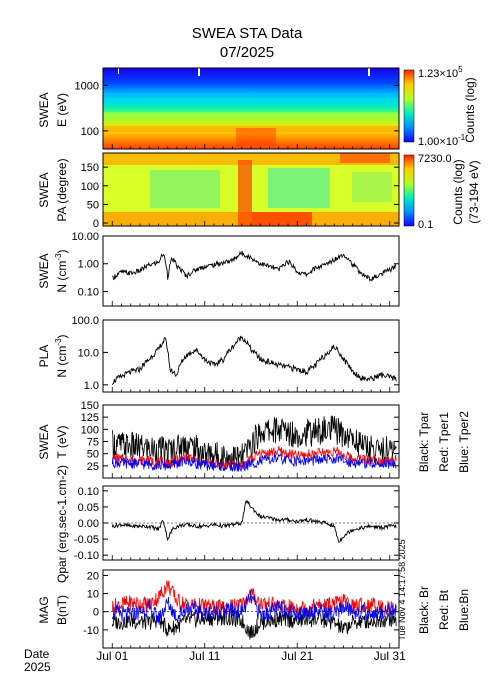 This screenshot has height=684, width=504. What do you see at coordinates (444, 609) in the screenshot?
I see `mag-legend-2: Red: Bt` at bounding box center [444, 609].